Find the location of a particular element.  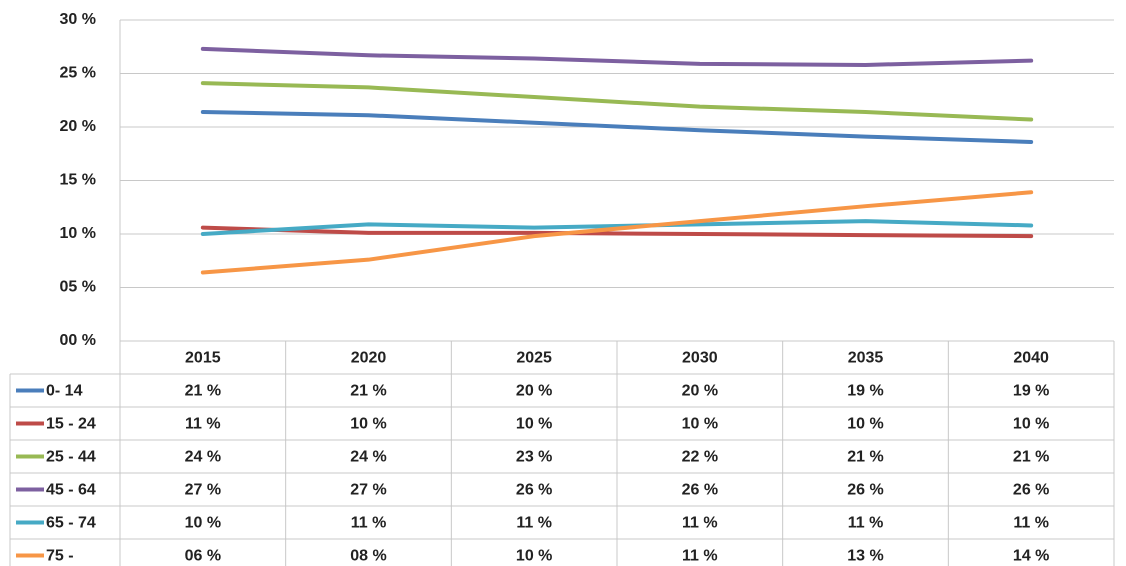

y-tick-label: 20 % is located at coordinates (78, 126).